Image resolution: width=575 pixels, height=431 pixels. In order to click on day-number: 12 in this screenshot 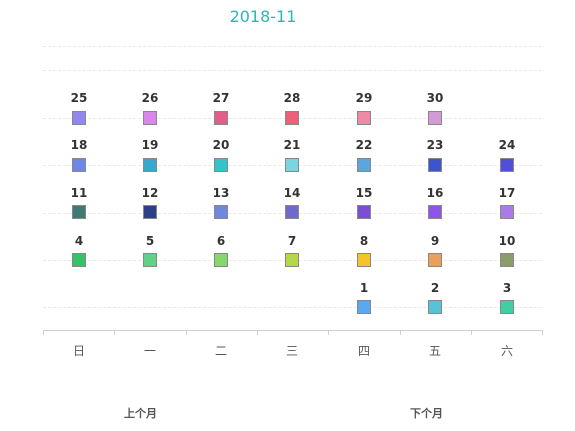, I will do `click(150, 193)`.